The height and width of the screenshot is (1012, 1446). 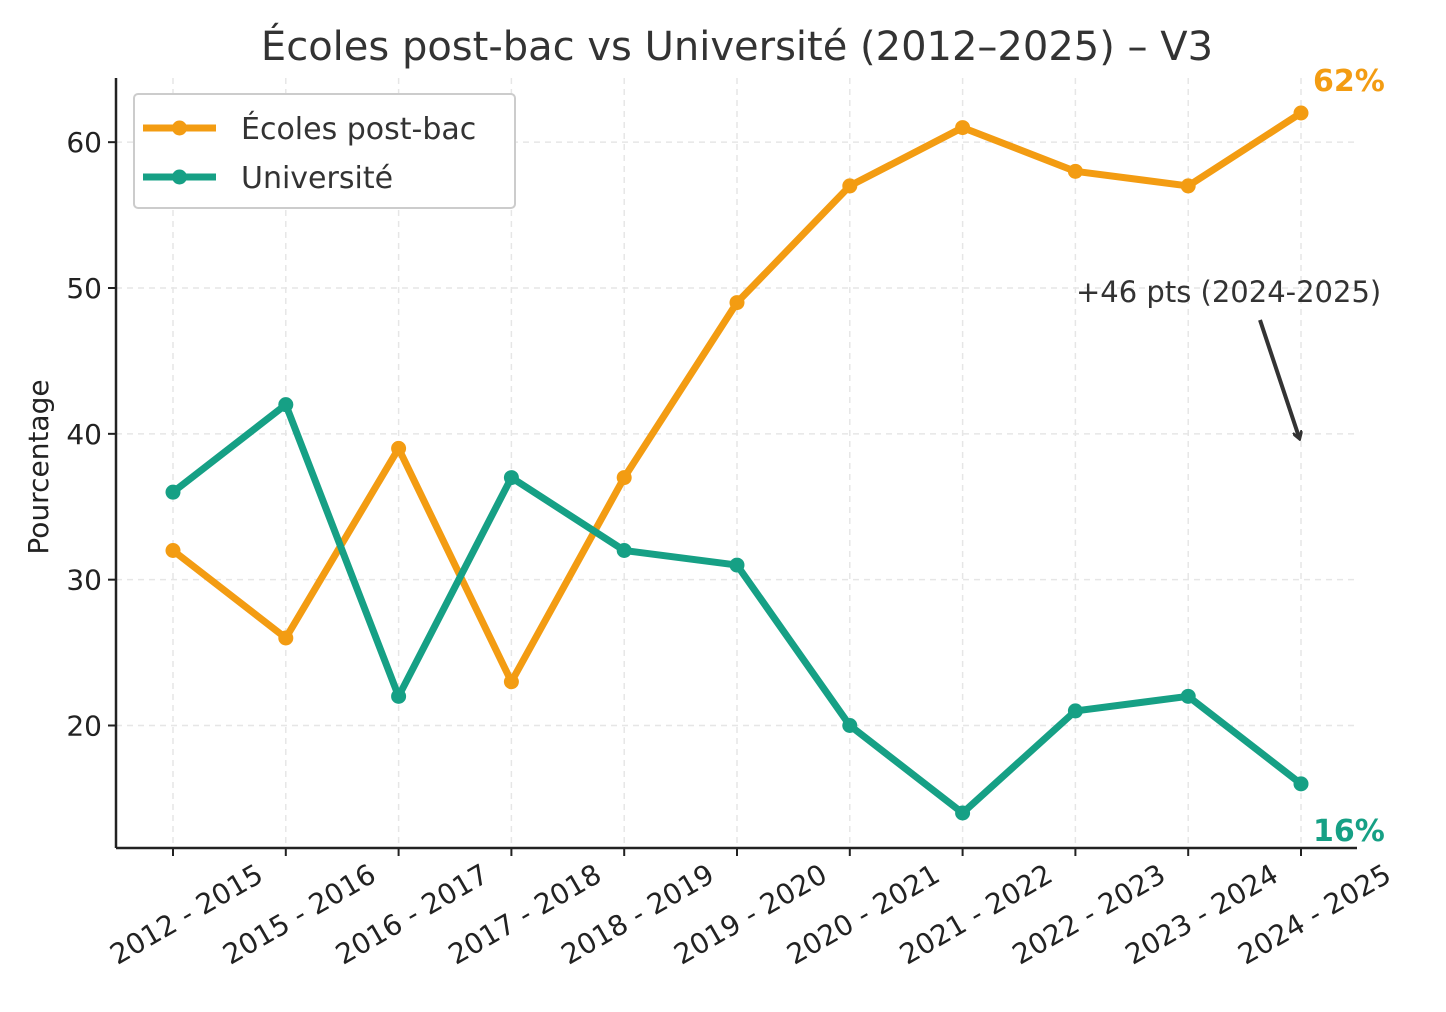 I want to click on y-tick-label: 30, so click(x=84, y=580).